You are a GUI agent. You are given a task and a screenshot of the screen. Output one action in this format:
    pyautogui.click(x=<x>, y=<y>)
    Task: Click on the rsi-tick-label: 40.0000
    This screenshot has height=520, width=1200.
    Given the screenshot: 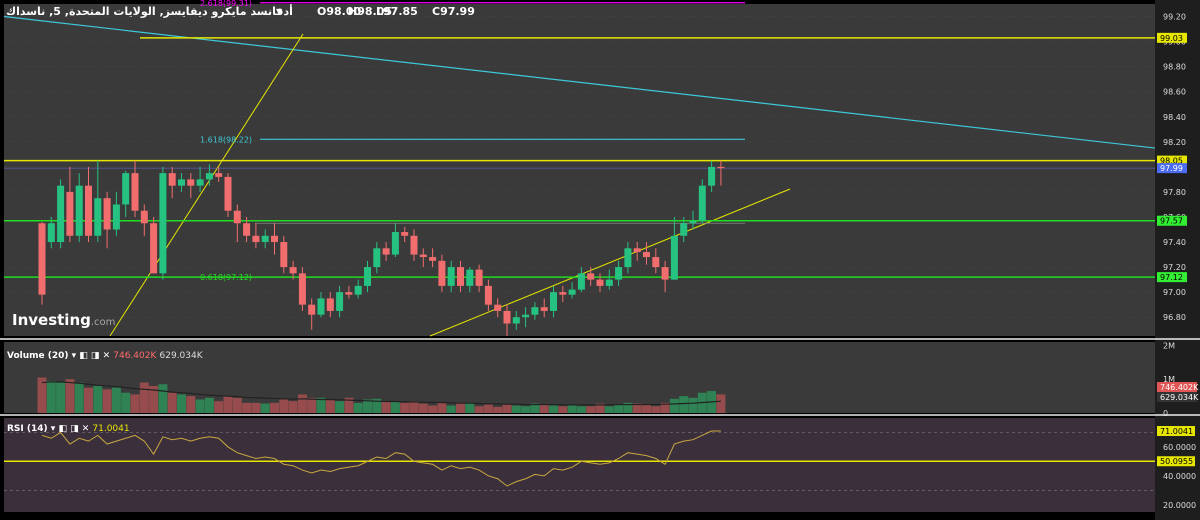 What is the action you would take?
    pyautogui.click(x=1179, y=476)
    